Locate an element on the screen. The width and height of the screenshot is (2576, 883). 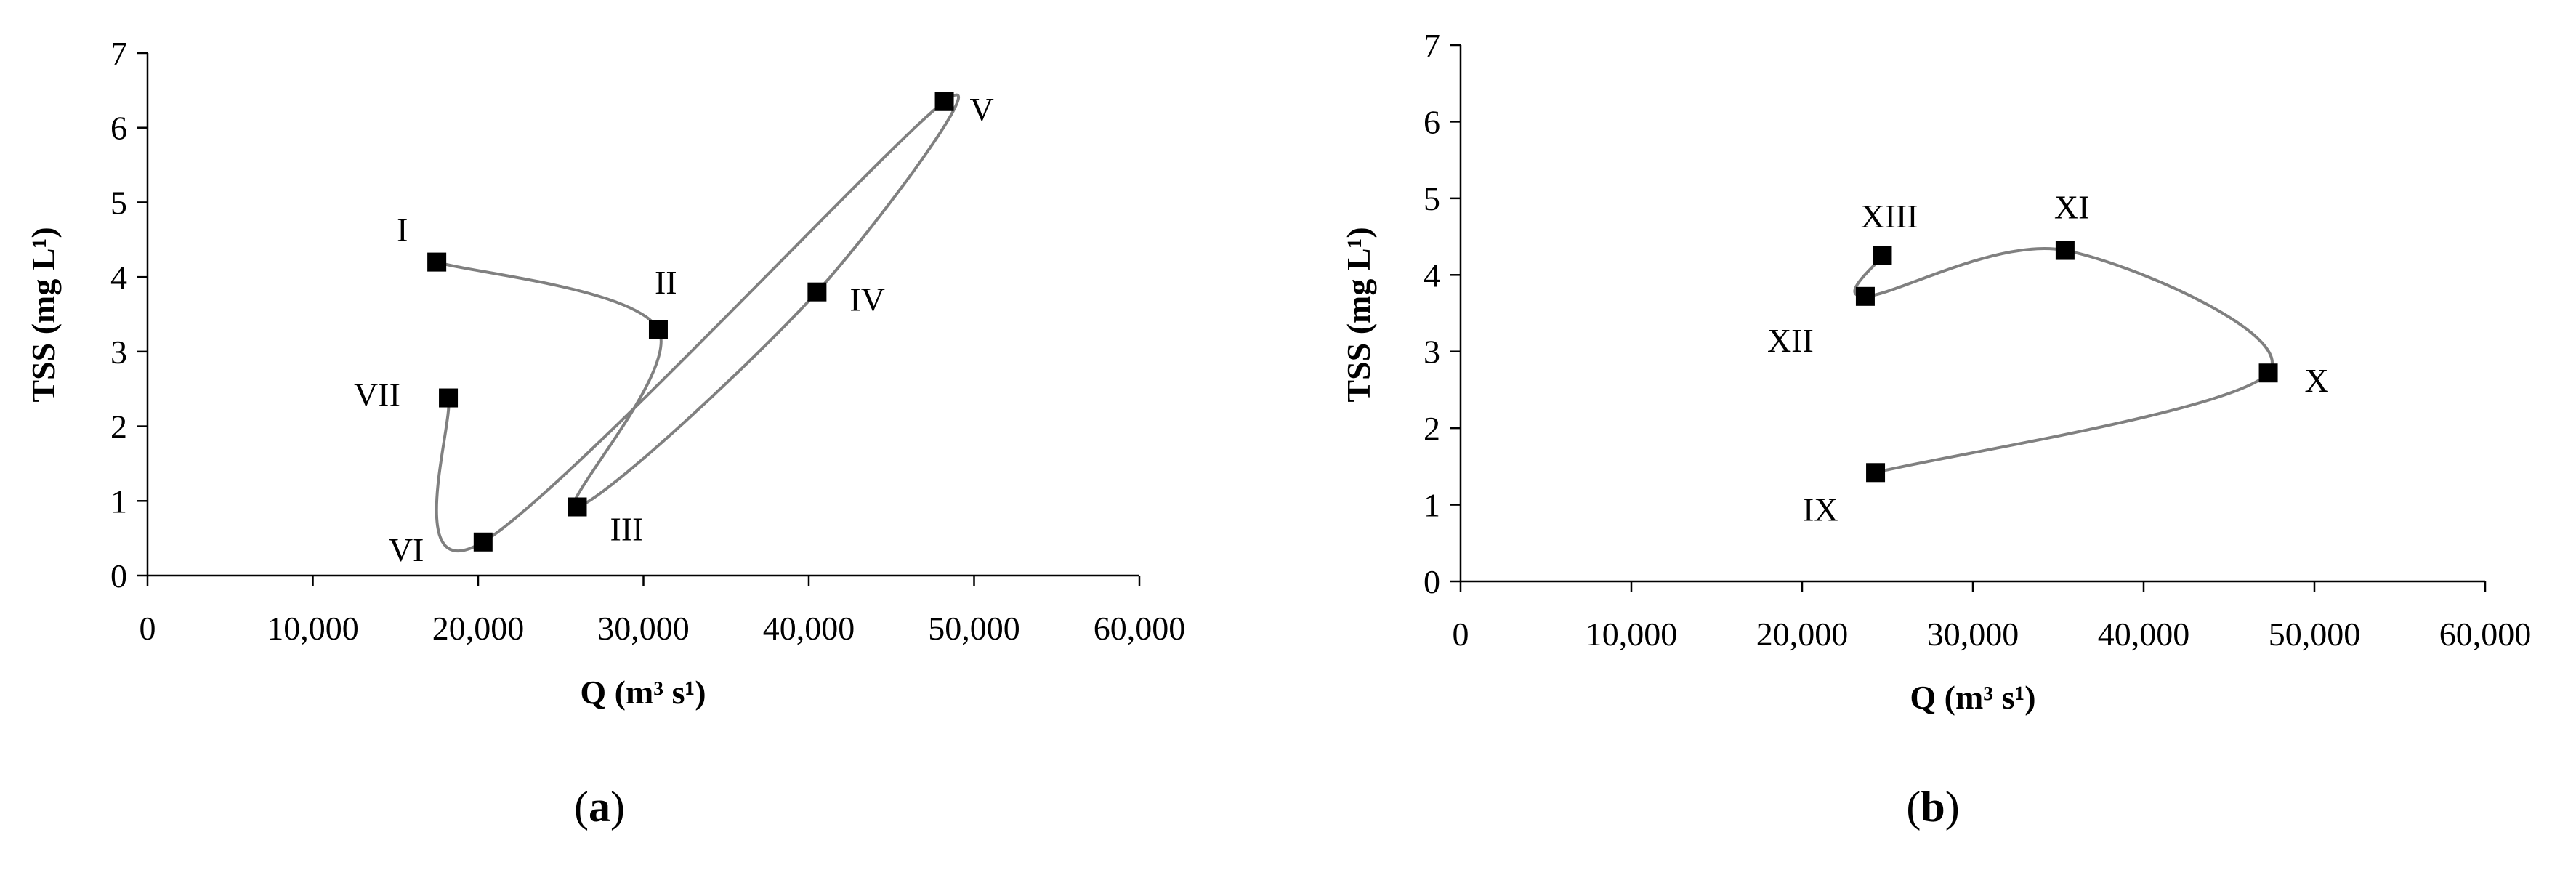
data-point-II is located at coordinates (658, 329).